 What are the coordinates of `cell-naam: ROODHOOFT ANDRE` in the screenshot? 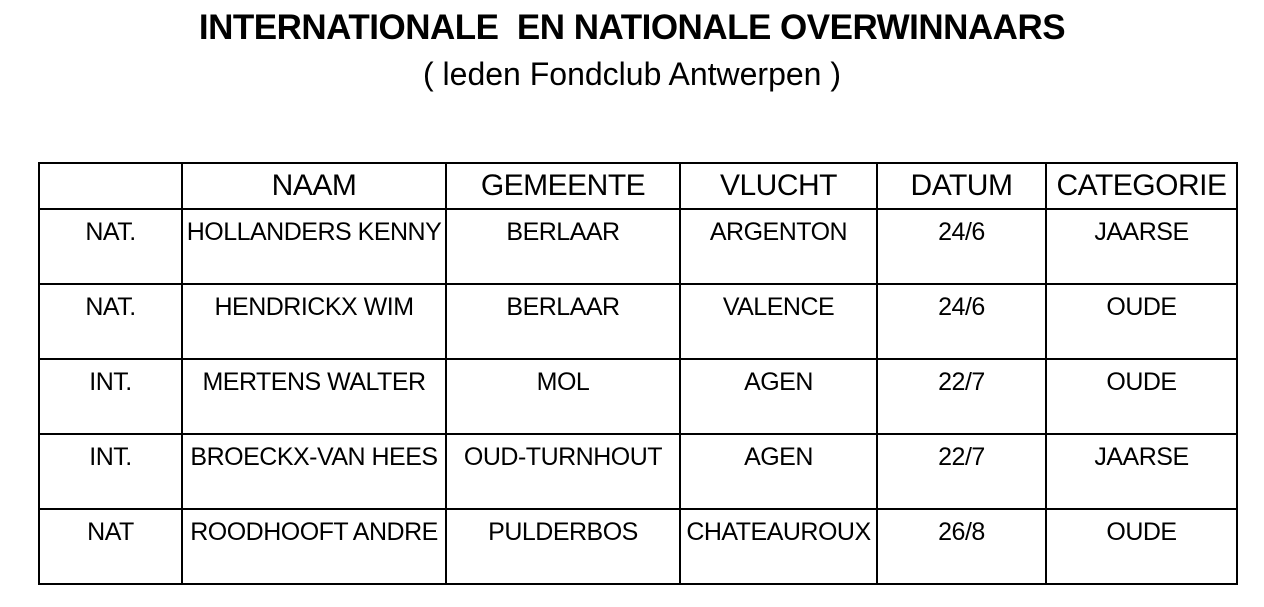 It's located at (314, 546).